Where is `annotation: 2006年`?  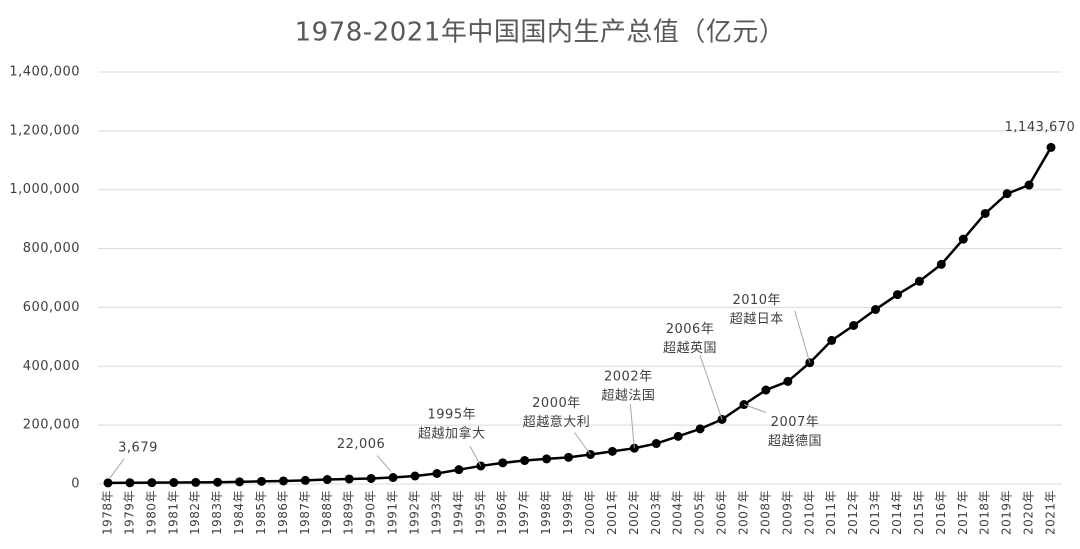 annotation: 2006年 is located at coordinates (690, 329).